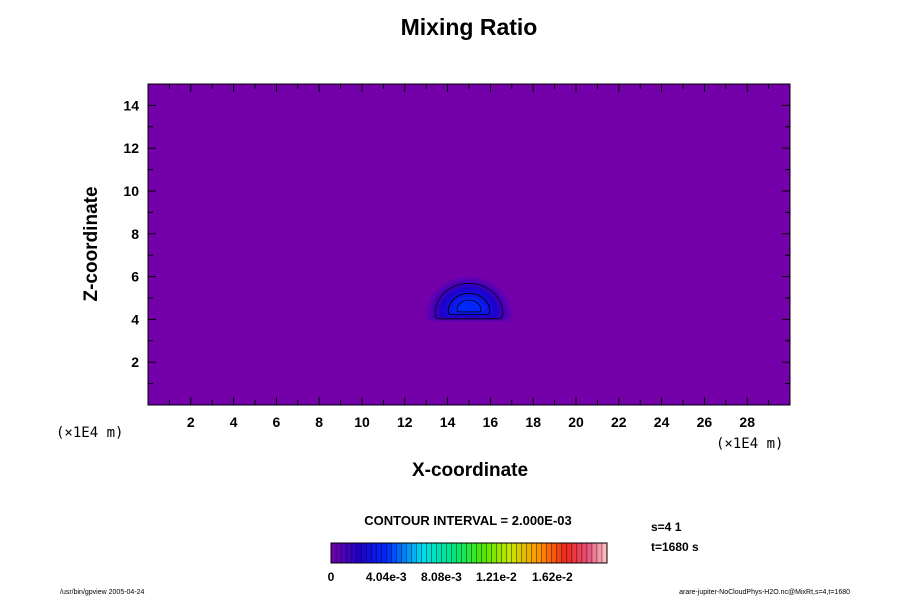 The image size is (900, 600). Describe the element at coordinates (135, 319) in the screenshot. I see `y-tick-label-1: 4` at that location.